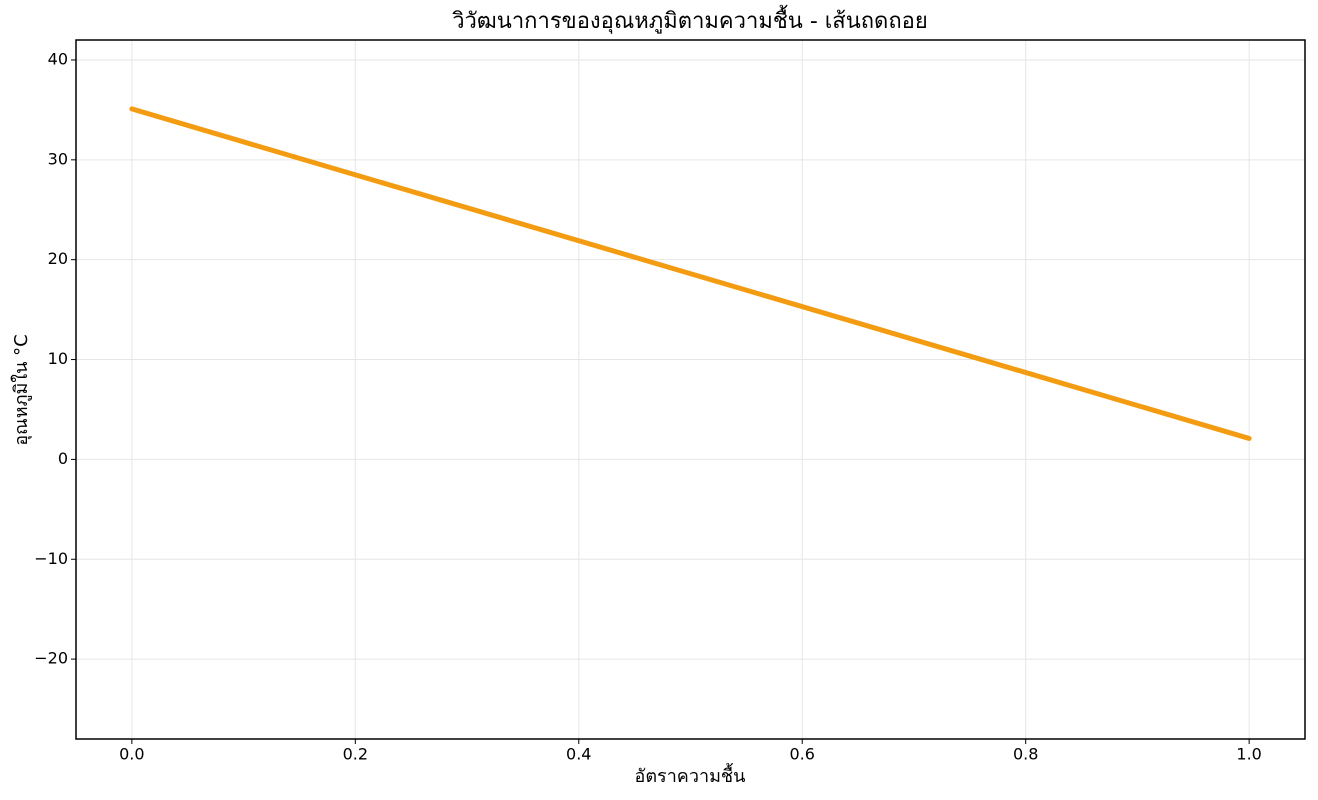  Describe the element at coordinates (578, 754) in the screenshot. I see `x-tick-label: 0.4` at that location.